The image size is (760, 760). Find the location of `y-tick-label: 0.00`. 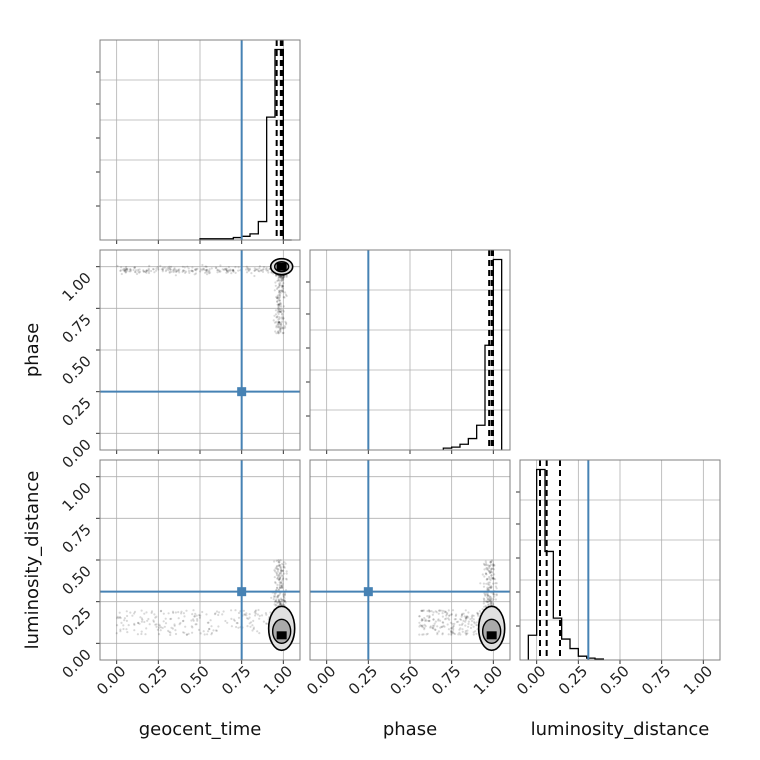

y-tick-label: 0.00 is located at coordinates (76, 663).